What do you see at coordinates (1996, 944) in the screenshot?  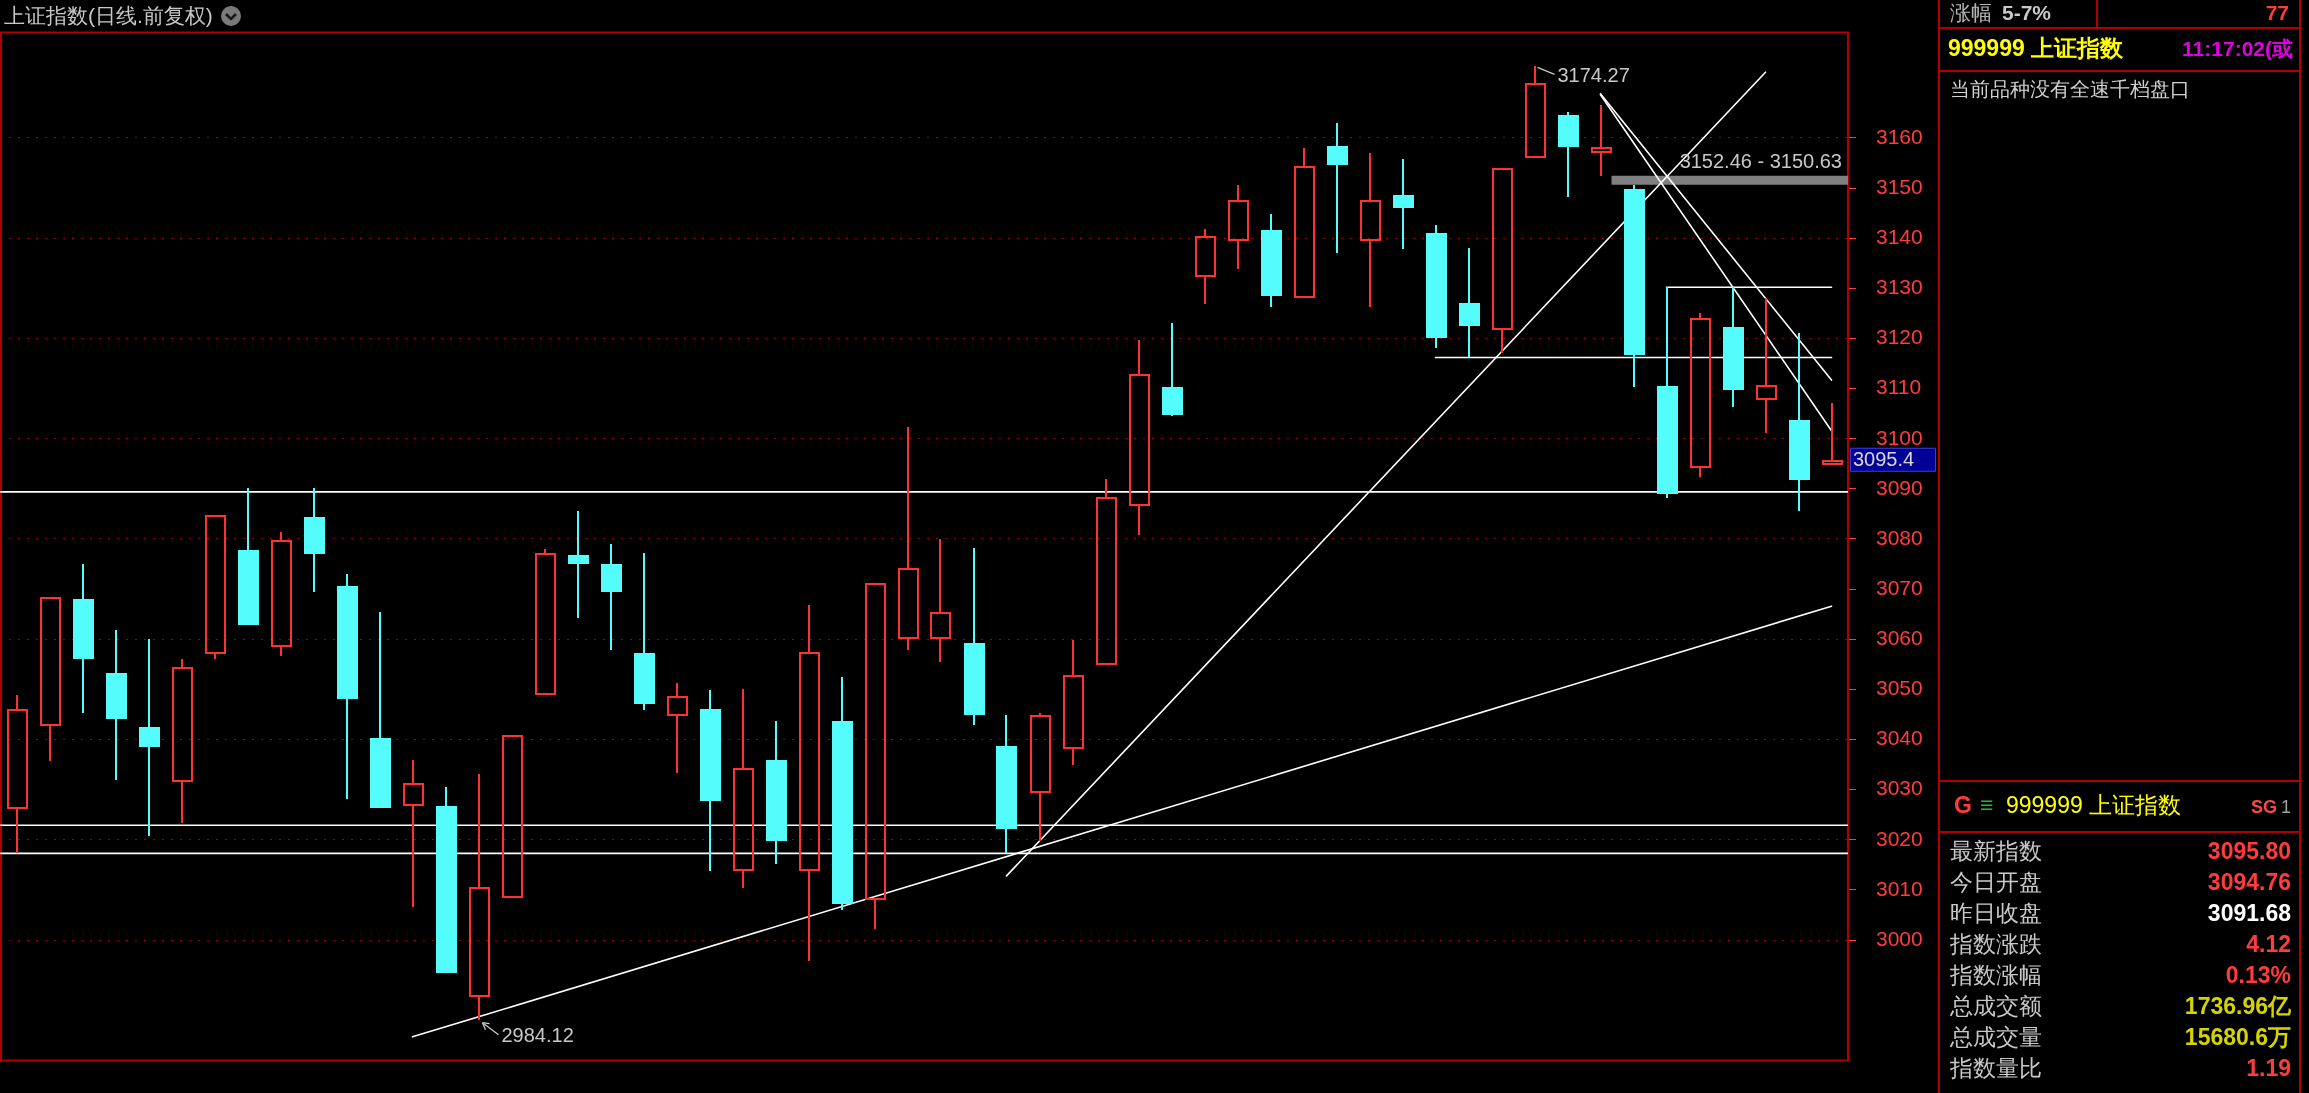 I see `text: 指数涨跌` at bounding box center [1996, 944].